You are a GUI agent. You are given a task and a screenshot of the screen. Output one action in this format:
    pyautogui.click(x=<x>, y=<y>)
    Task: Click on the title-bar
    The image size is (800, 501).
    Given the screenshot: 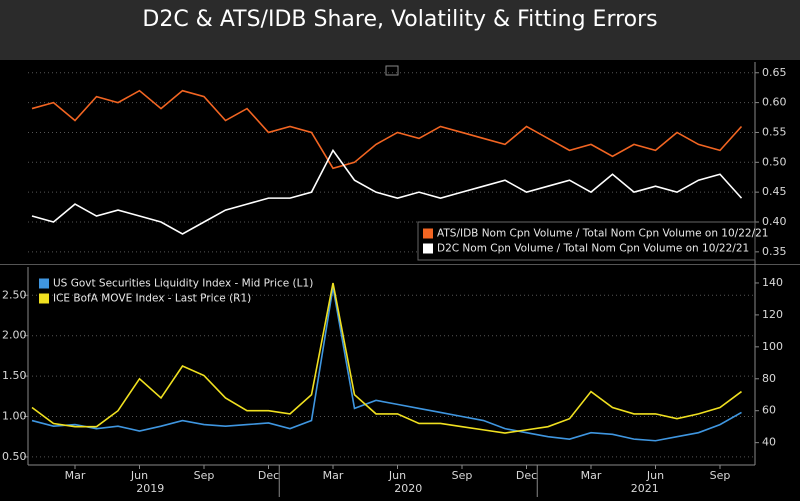 What is the action you would take?
    pyautogui.click(x=400, y=30)
    